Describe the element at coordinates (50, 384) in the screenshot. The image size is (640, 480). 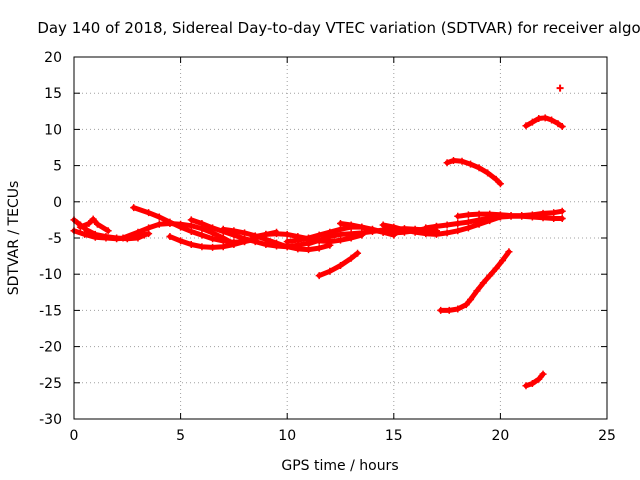
I see `y-tick-label: -25` at that location.